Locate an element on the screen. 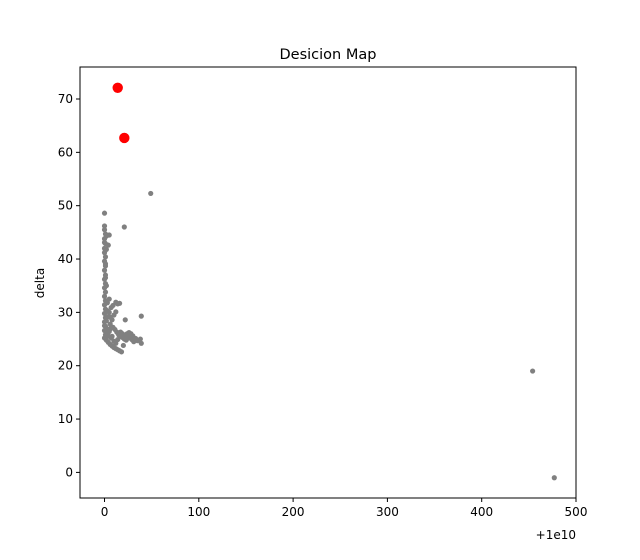  highlight-points is located at coordinates (121, 113).